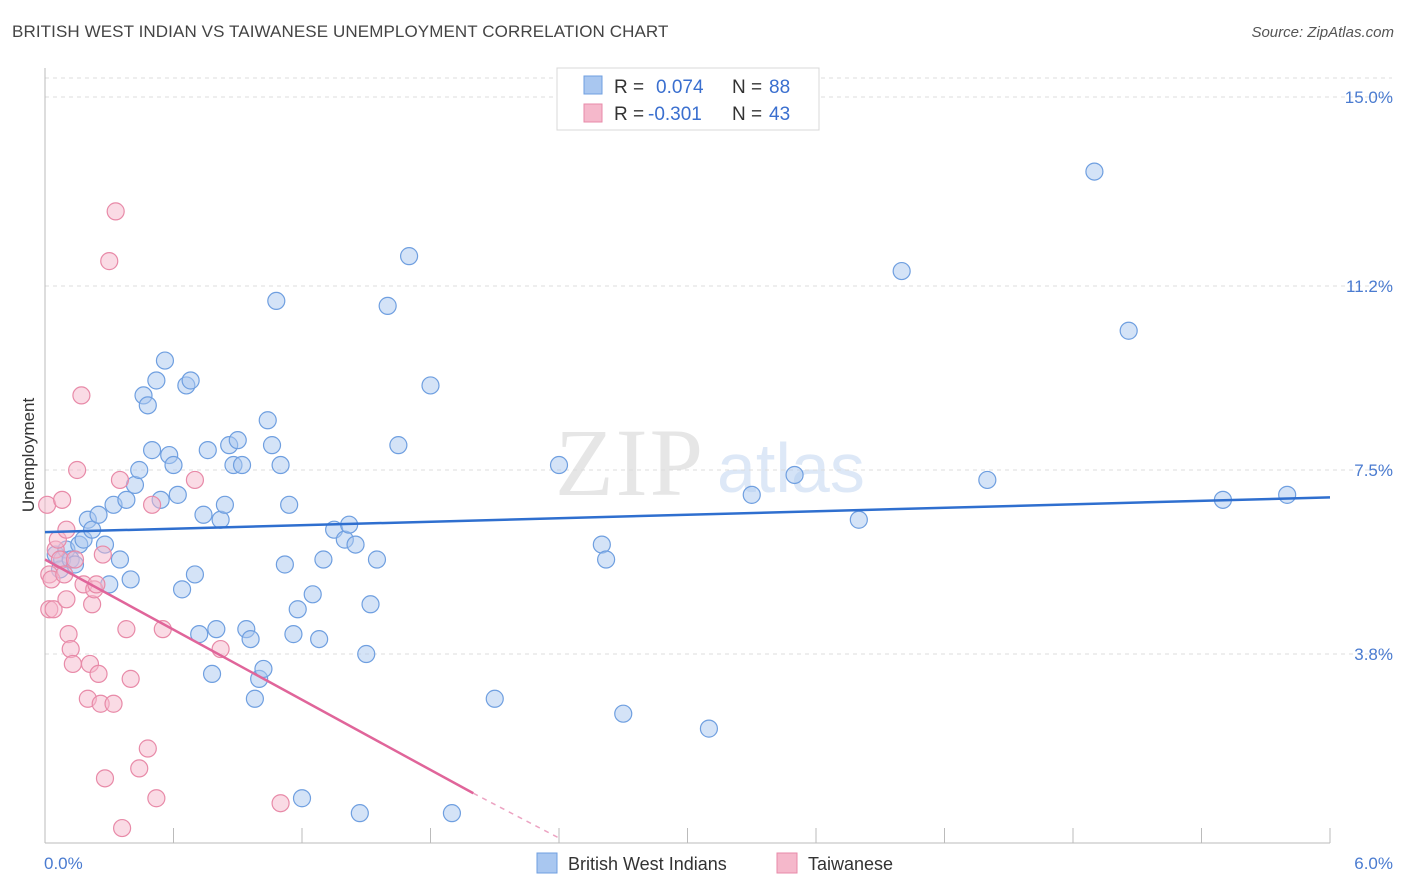  I want to click on legend-r-value-1: 0.074, so click(680, 87).